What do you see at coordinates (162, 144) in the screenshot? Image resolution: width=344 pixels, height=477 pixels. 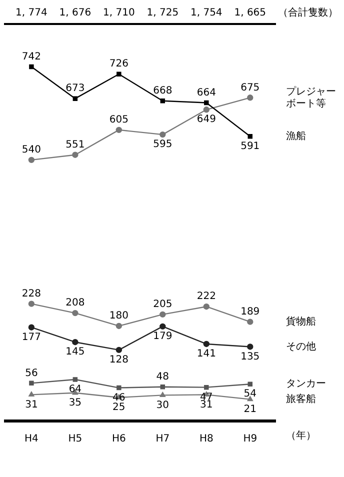 I see `data-label: 595` at bounding box center [162, 144].